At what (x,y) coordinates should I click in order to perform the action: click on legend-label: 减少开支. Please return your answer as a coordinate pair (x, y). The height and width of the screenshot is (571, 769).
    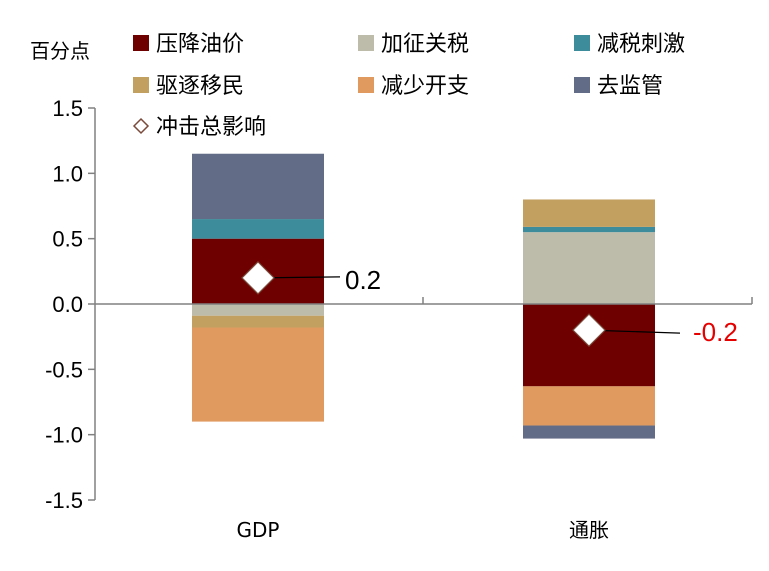
    Looking at the image, I should click on (425, 86).